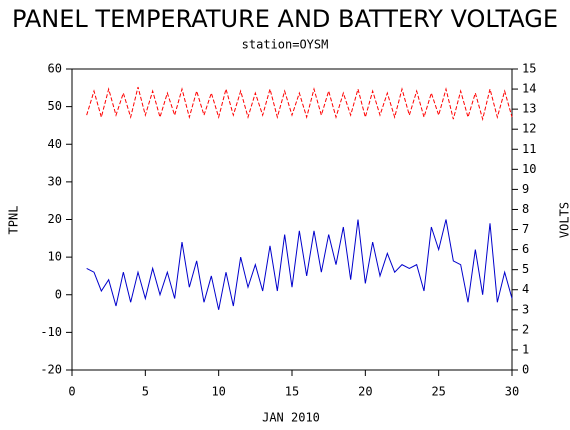  Describe the element at coordinates (292, 392) in the screenshot. I see `x-tick-label: 15` at that location.